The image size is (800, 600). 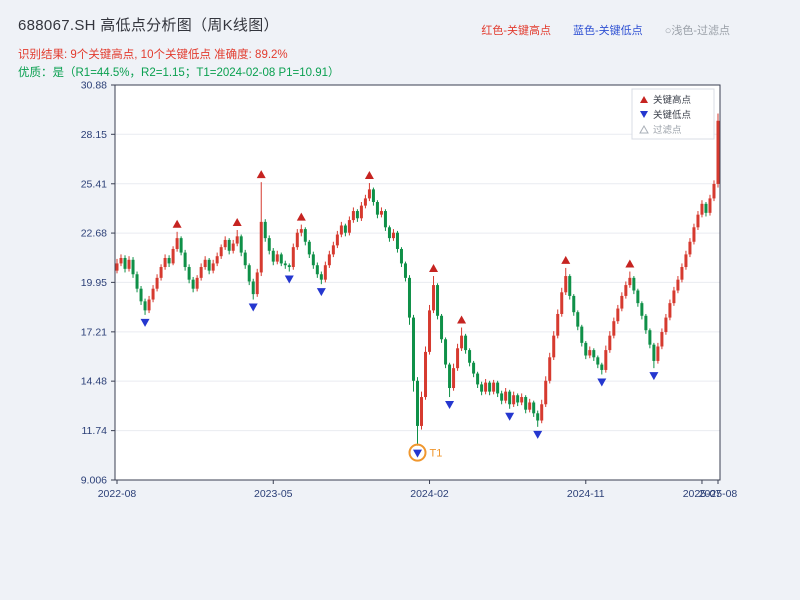 I want to click on legend-item-label: 过滤点, so click(x=667, y=130).